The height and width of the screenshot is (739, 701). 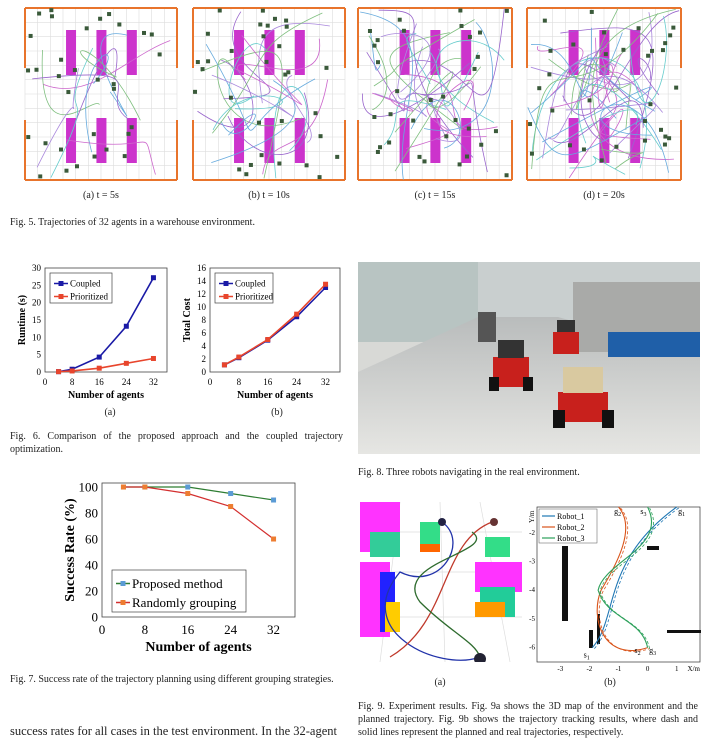 What do you see at coordinates (95, 616) in the screenshot?
I see `y-tick-label: 0` at bounding box center [95, 616].